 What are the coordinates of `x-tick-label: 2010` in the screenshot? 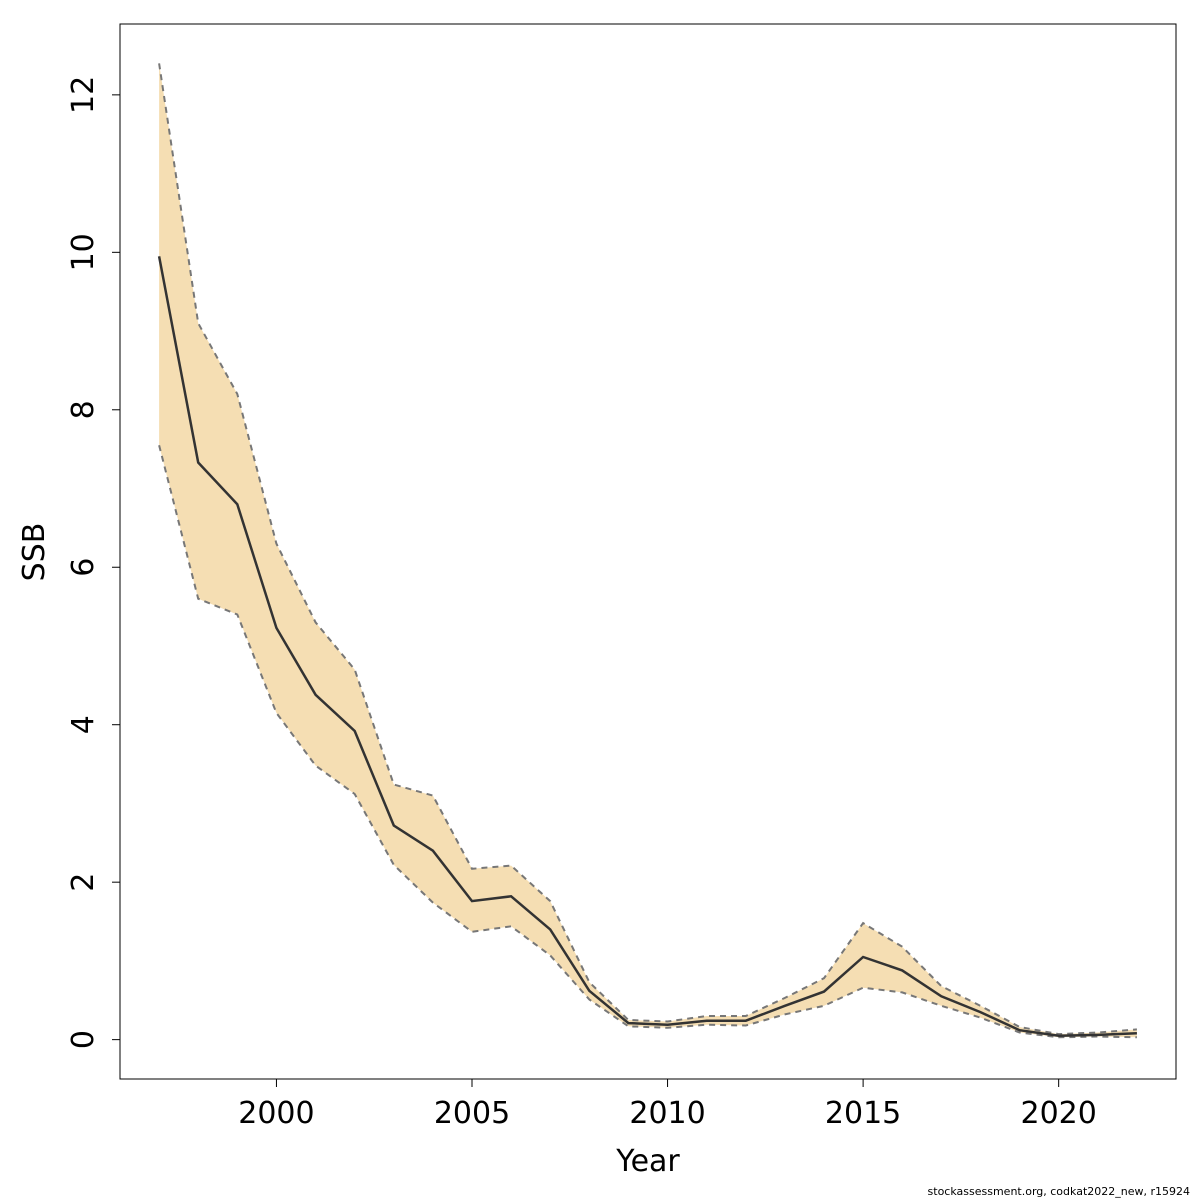 It's located at (667, 1113).